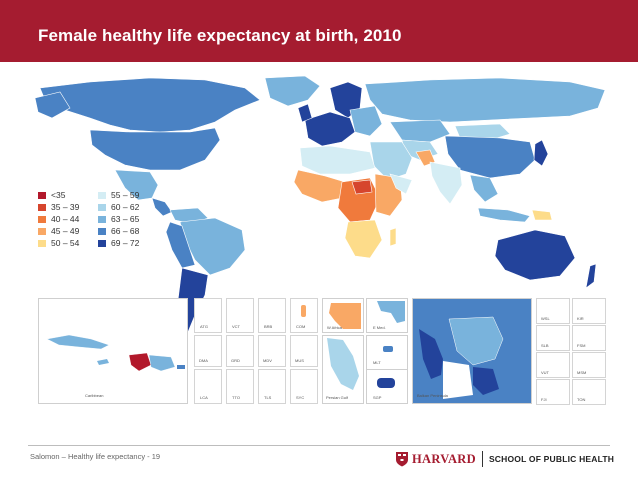  Describe the element at coordinates (78, 342) in the screenshot. I see `cuba-shape` at that location.